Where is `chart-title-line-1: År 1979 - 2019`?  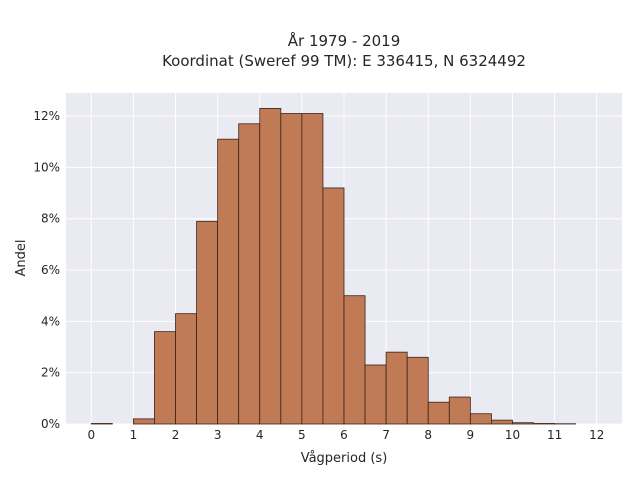
chart-title-line-1: År 1979 - 2019 is located at coordinates (344, 40).